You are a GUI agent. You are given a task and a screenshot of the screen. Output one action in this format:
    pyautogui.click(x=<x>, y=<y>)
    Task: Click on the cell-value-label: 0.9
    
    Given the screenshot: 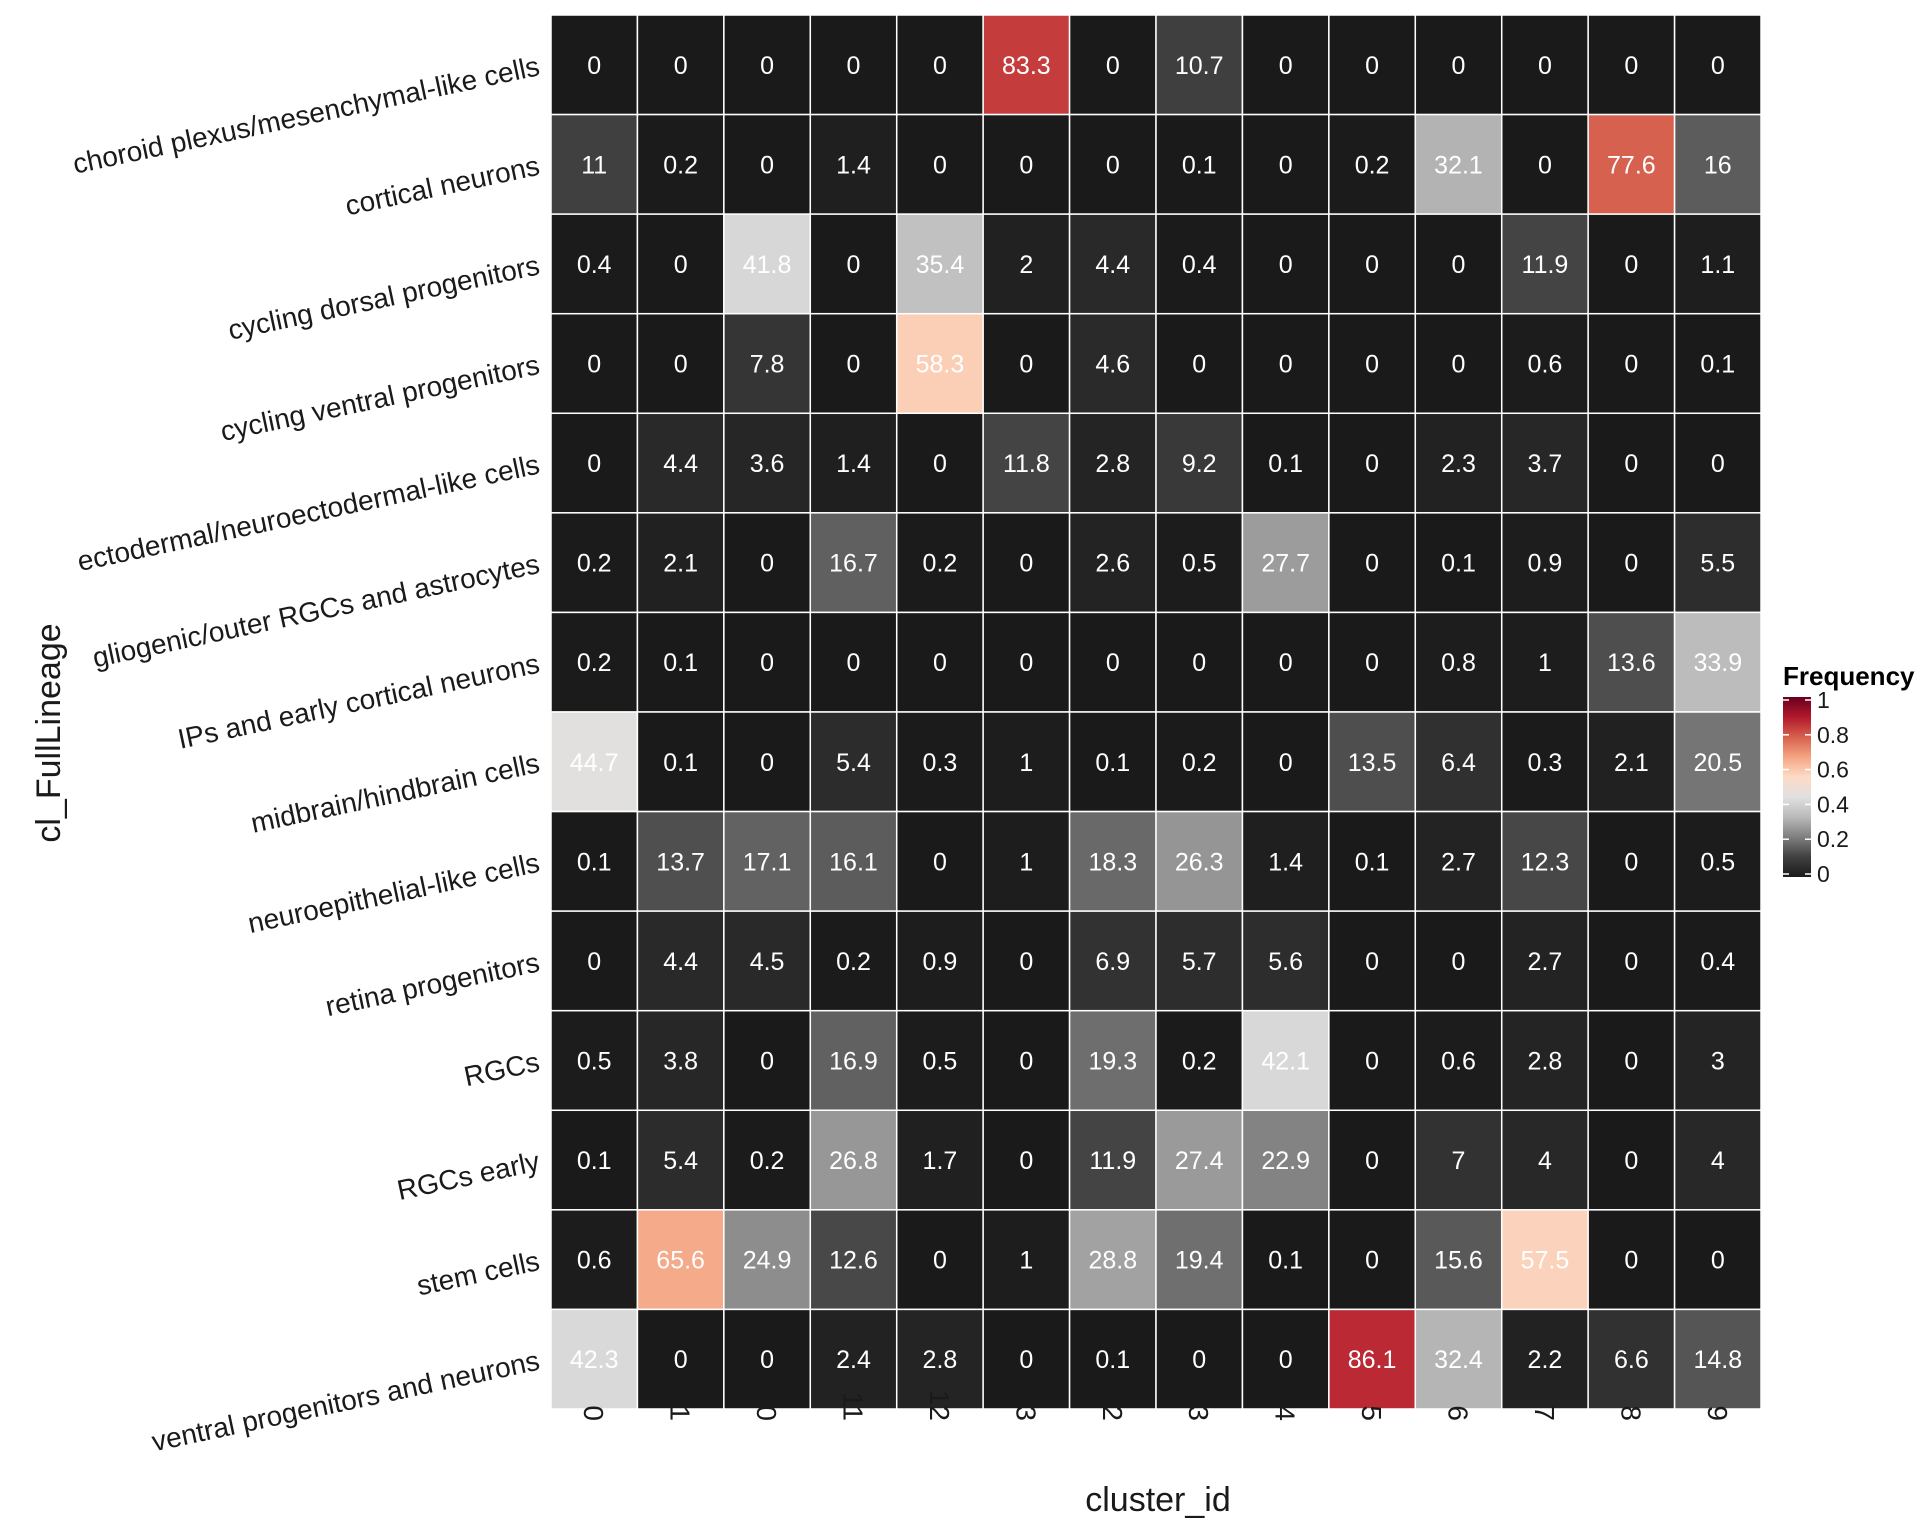 What is the action you would take?
    pyautogui.click(x=1545, y=564)
    